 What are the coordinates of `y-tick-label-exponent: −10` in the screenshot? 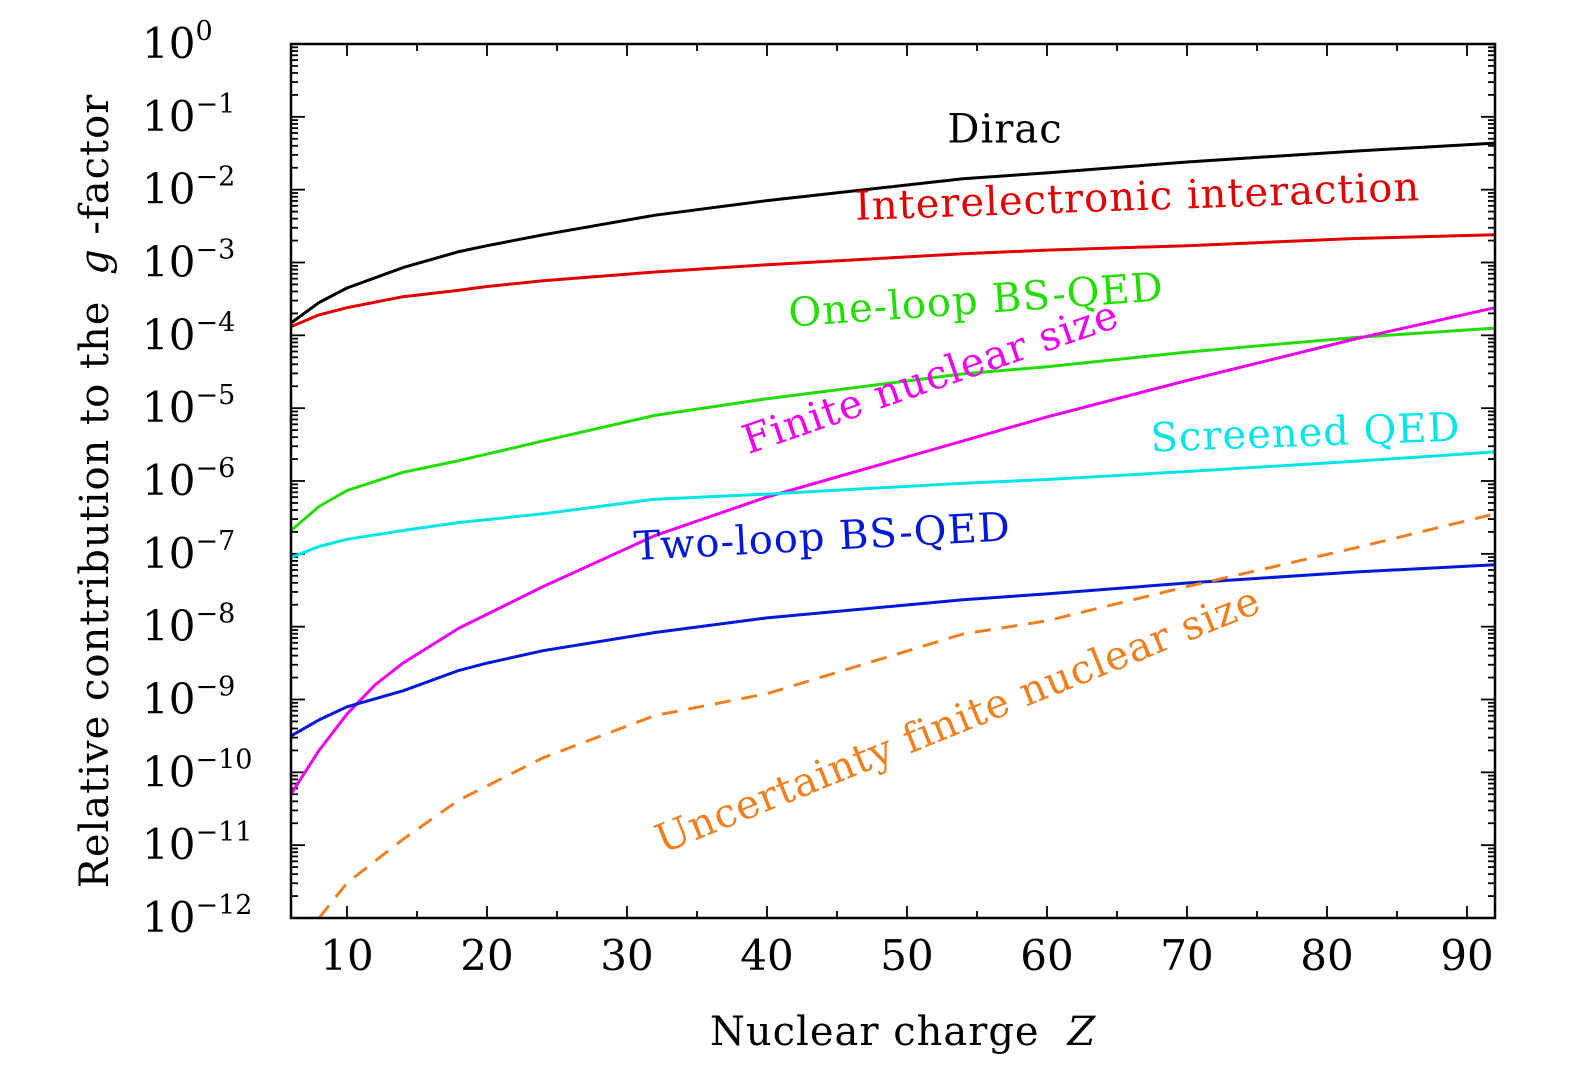 It's located at (223, 759).